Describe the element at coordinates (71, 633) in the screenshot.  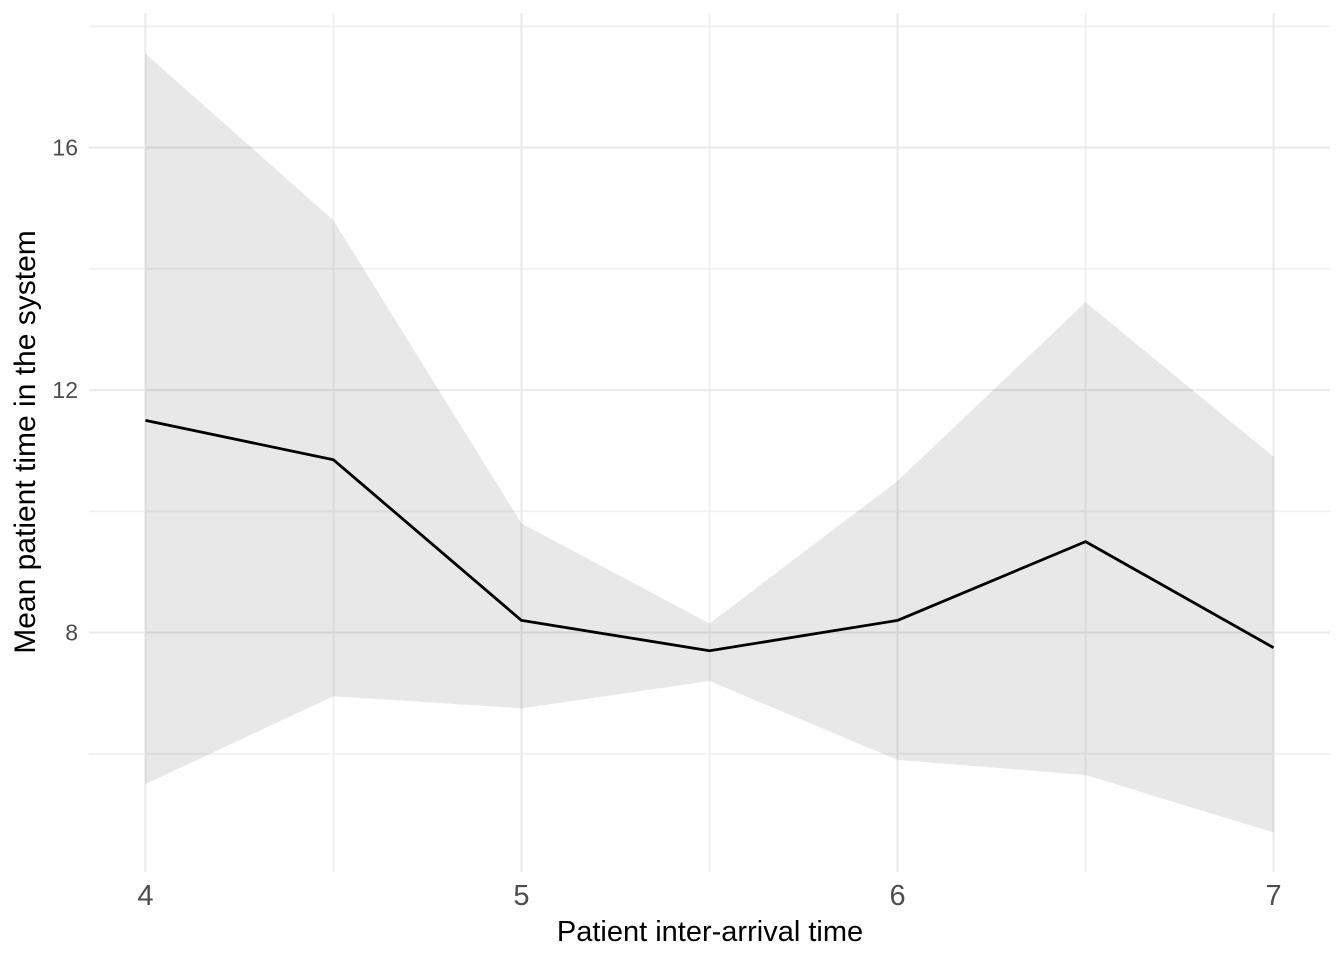
I see `y-tick-label: 8` at that location.